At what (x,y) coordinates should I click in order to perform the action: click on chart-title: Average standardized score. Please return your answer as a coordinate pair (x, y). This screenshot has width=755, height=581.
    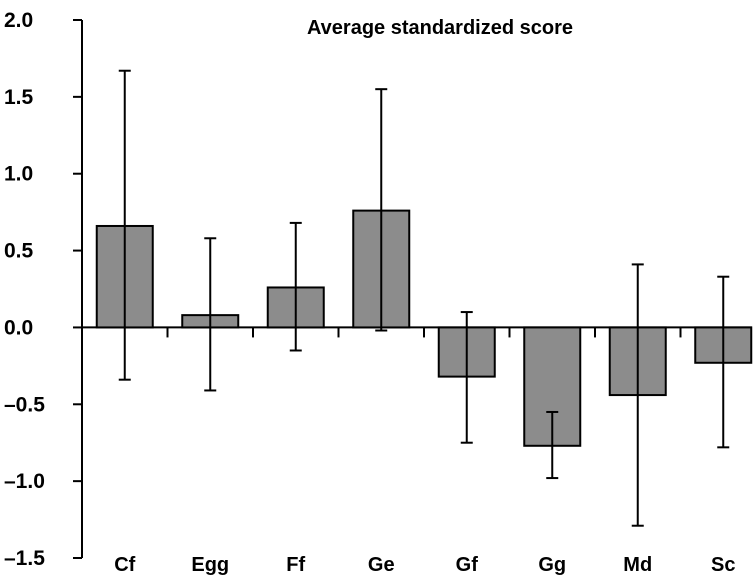
    Looking at the image, I should click on (440, 28).